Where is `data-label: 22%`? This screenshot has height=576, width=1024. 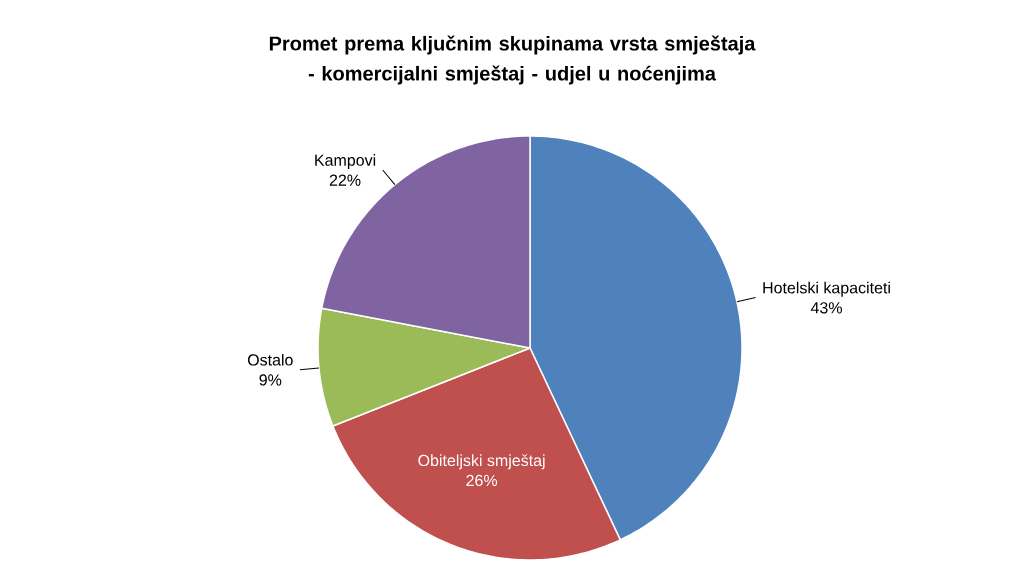
data-label: 22% is located at coordinates (345, 180).